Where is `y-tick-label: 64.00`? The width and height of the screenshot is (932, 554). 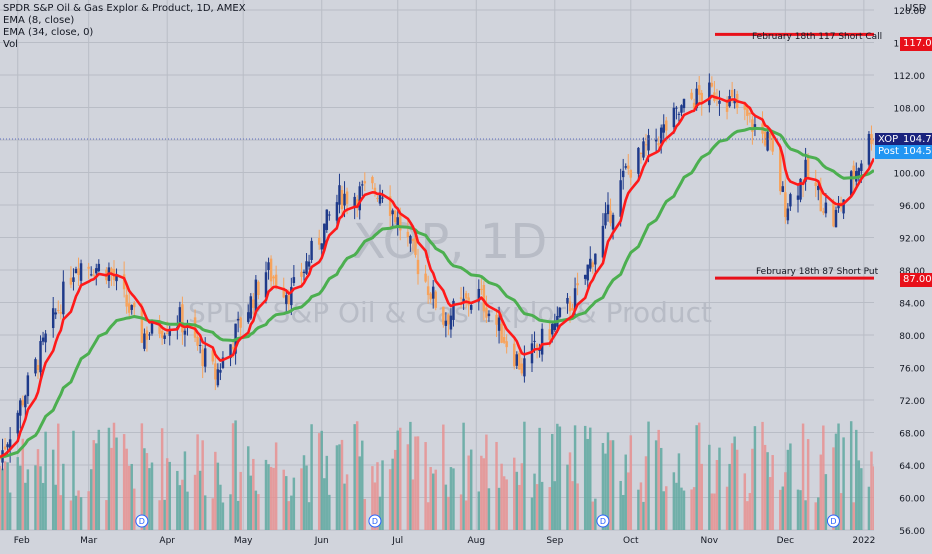 y-tick-label: 64.00 is located at coordinates (912, 467).